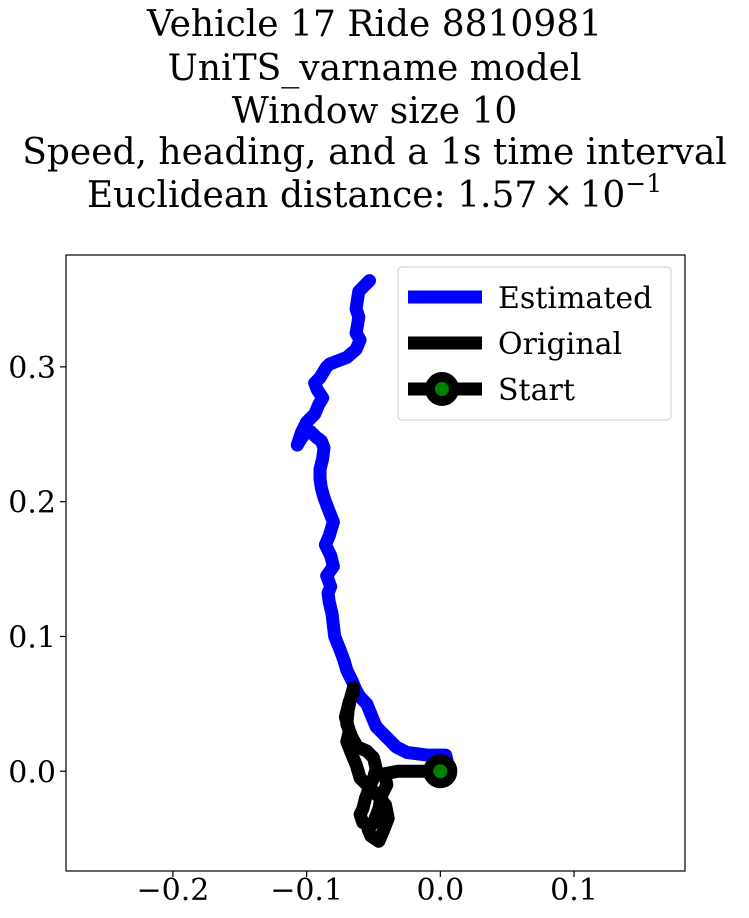 The width and height of the screenshot is (749, 918). Describe the element at coordinates (575, 298) in the screenshot. I see `legend-estimated-label: Estimated` at that location.